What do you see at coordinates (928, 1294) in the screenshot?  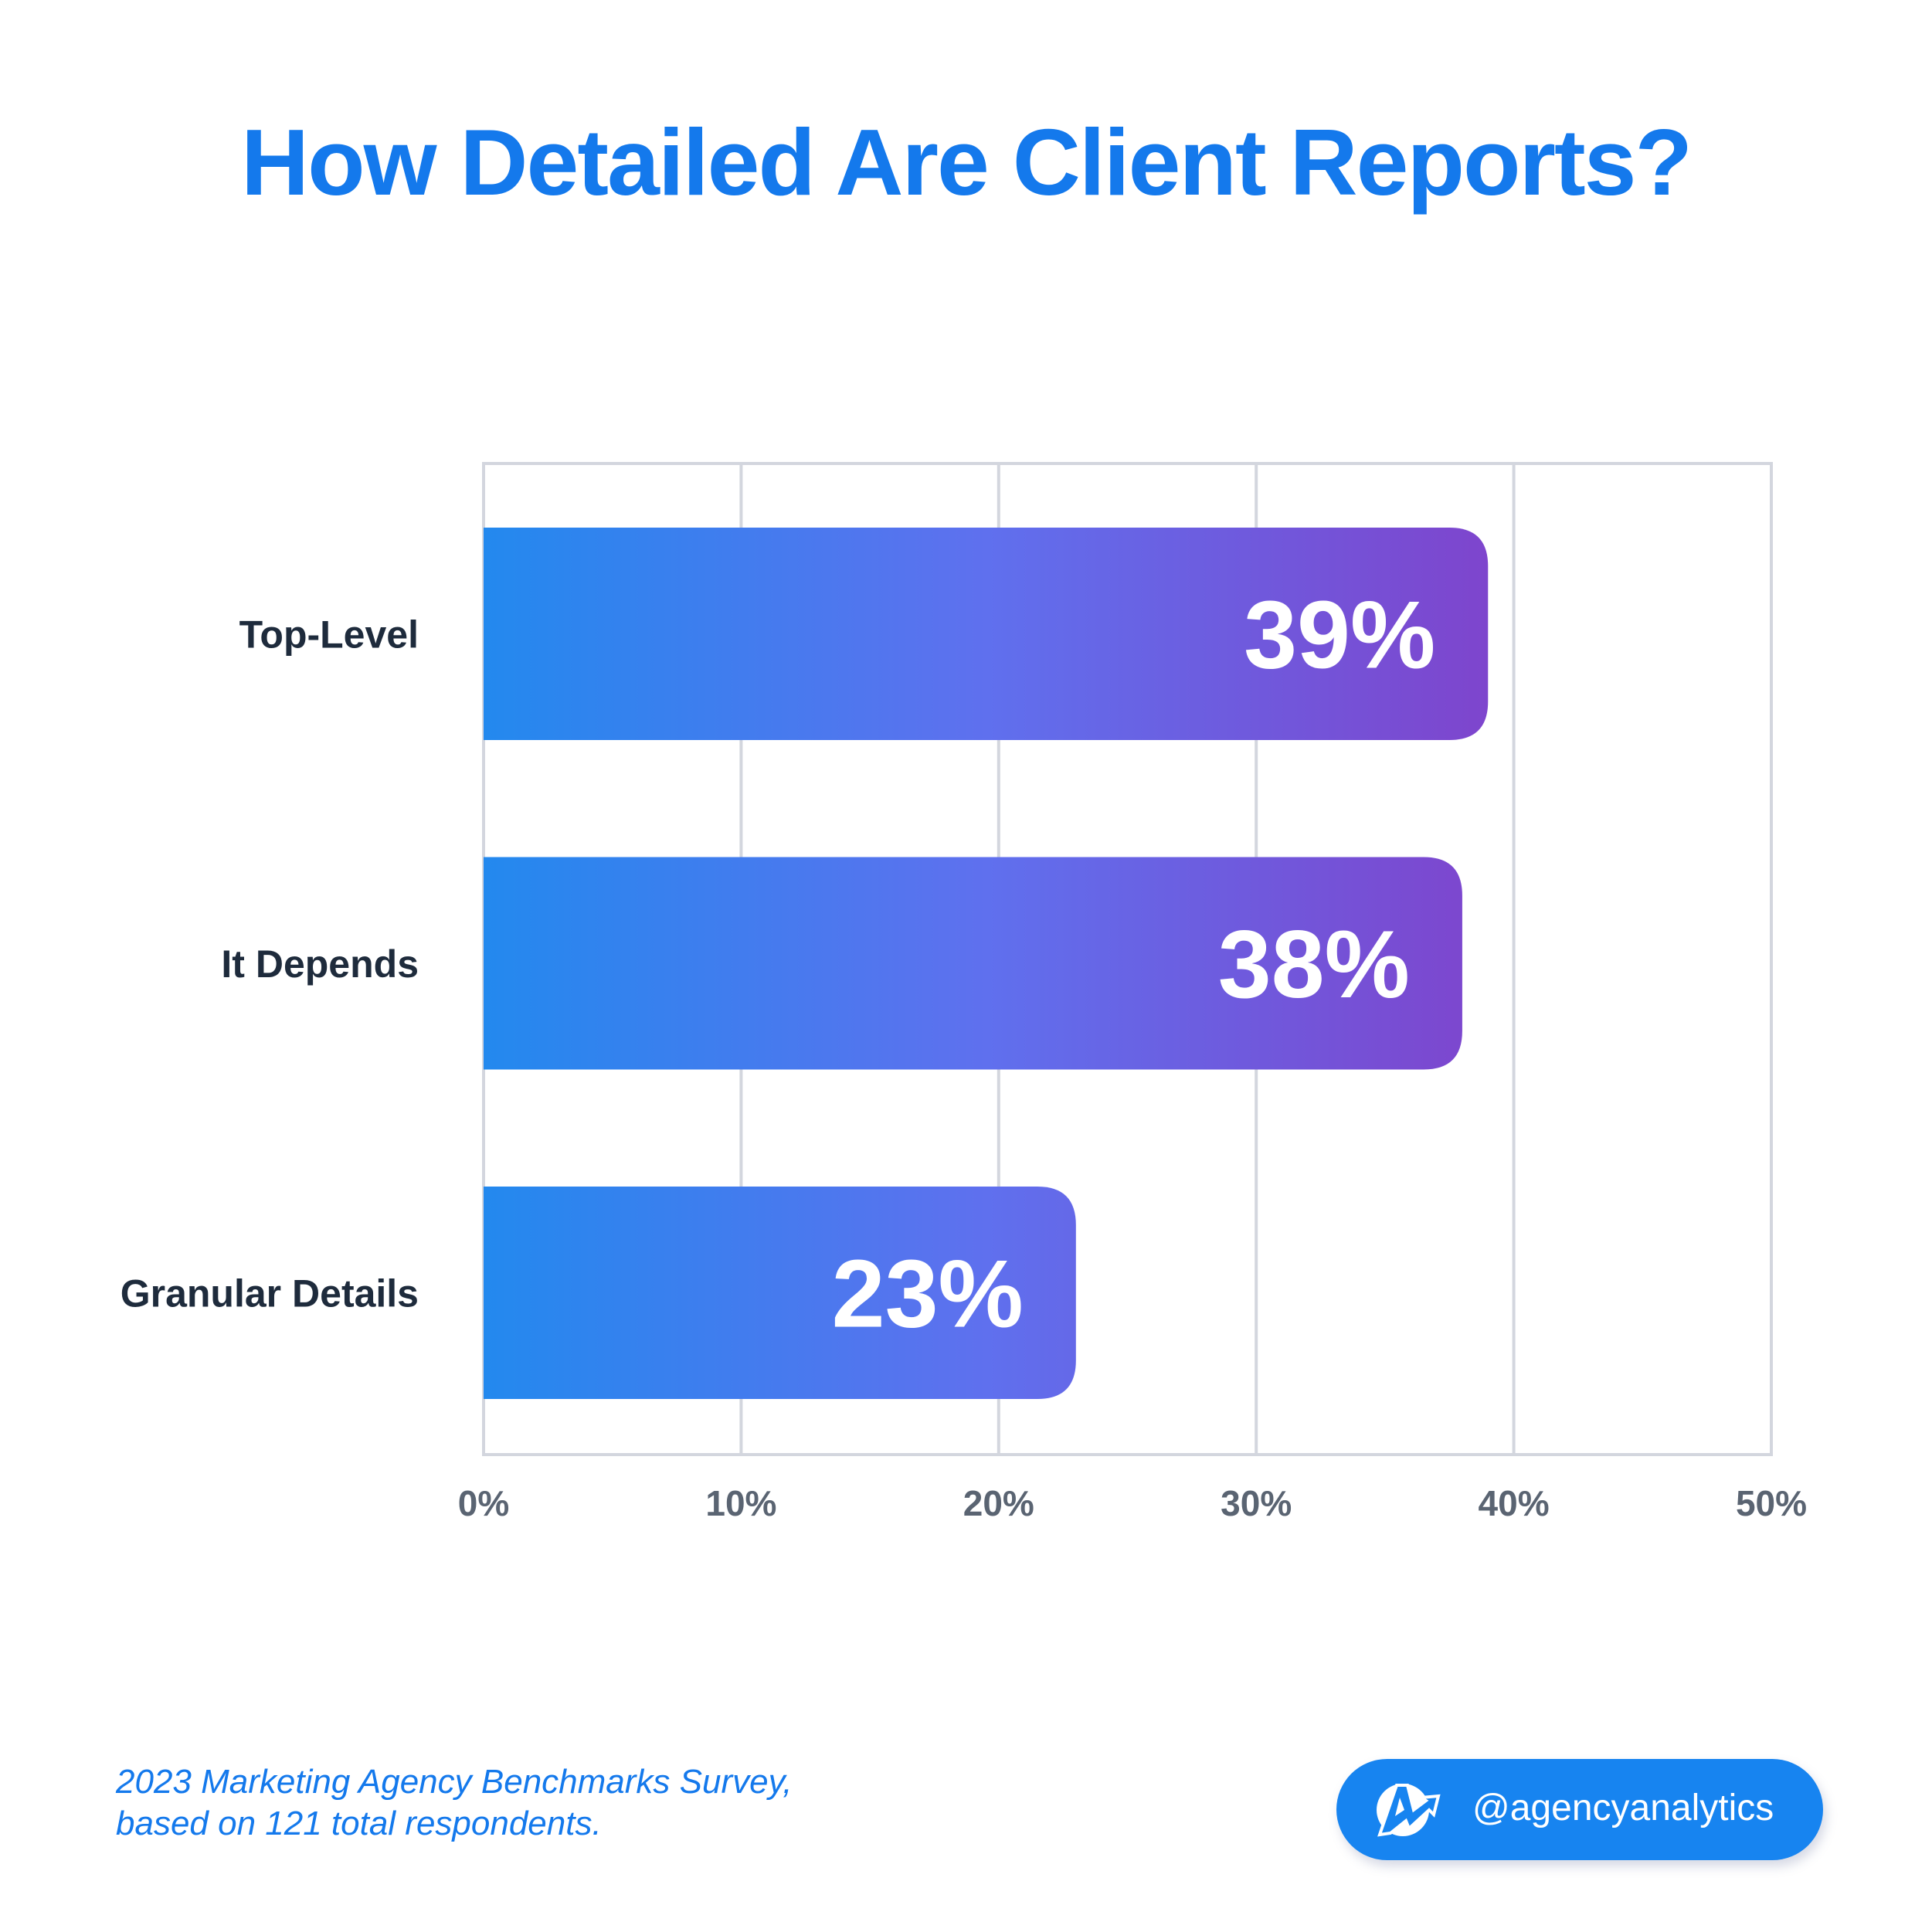 I see `data-label: 23%` at bounding box center [928, 1294].